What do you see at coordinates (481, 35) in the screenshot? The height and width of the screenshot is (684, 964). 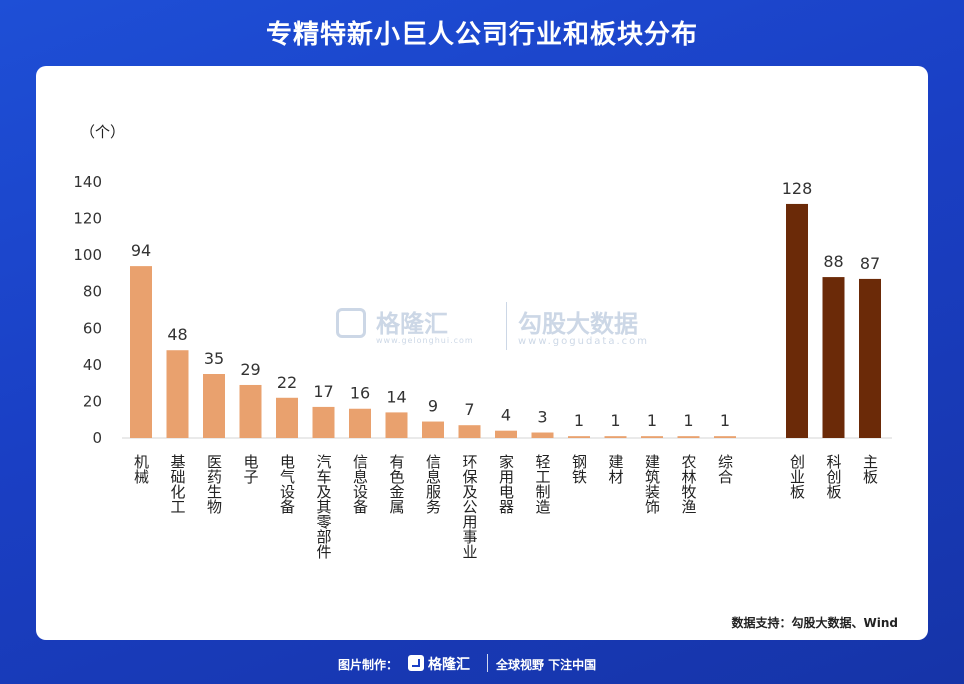 I see `page-title: 专精特新小巨人公司行业和板块分布` at bounding box center [481, 35].